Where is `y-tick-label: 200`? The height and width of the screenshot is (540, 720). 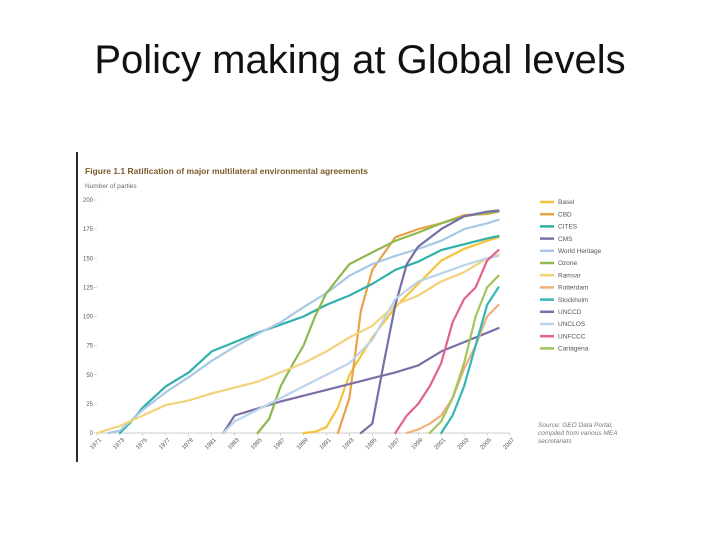 y-tick-label: 200 is located at coordinates (88, 201).